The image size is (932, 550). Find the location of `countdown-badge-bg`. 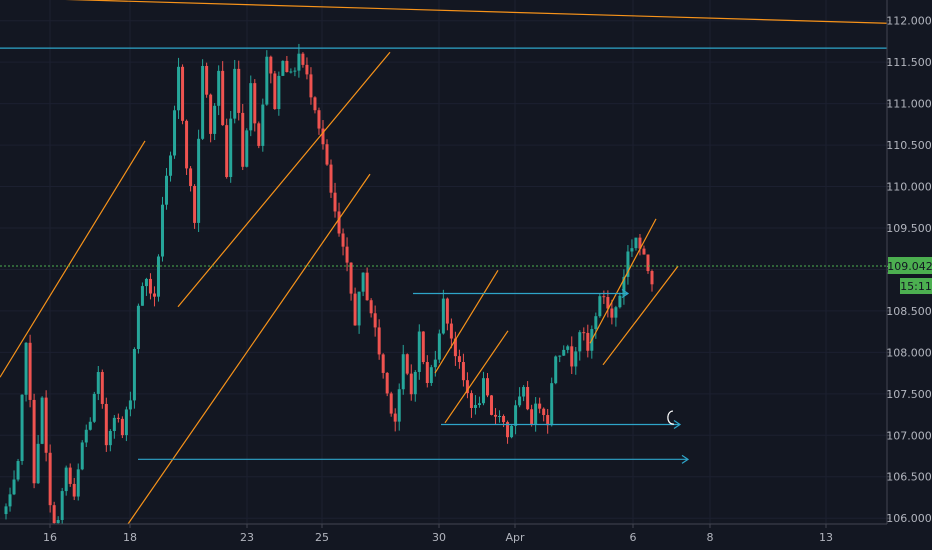

countdown-badge-bg is located at coordinates (916, 286).